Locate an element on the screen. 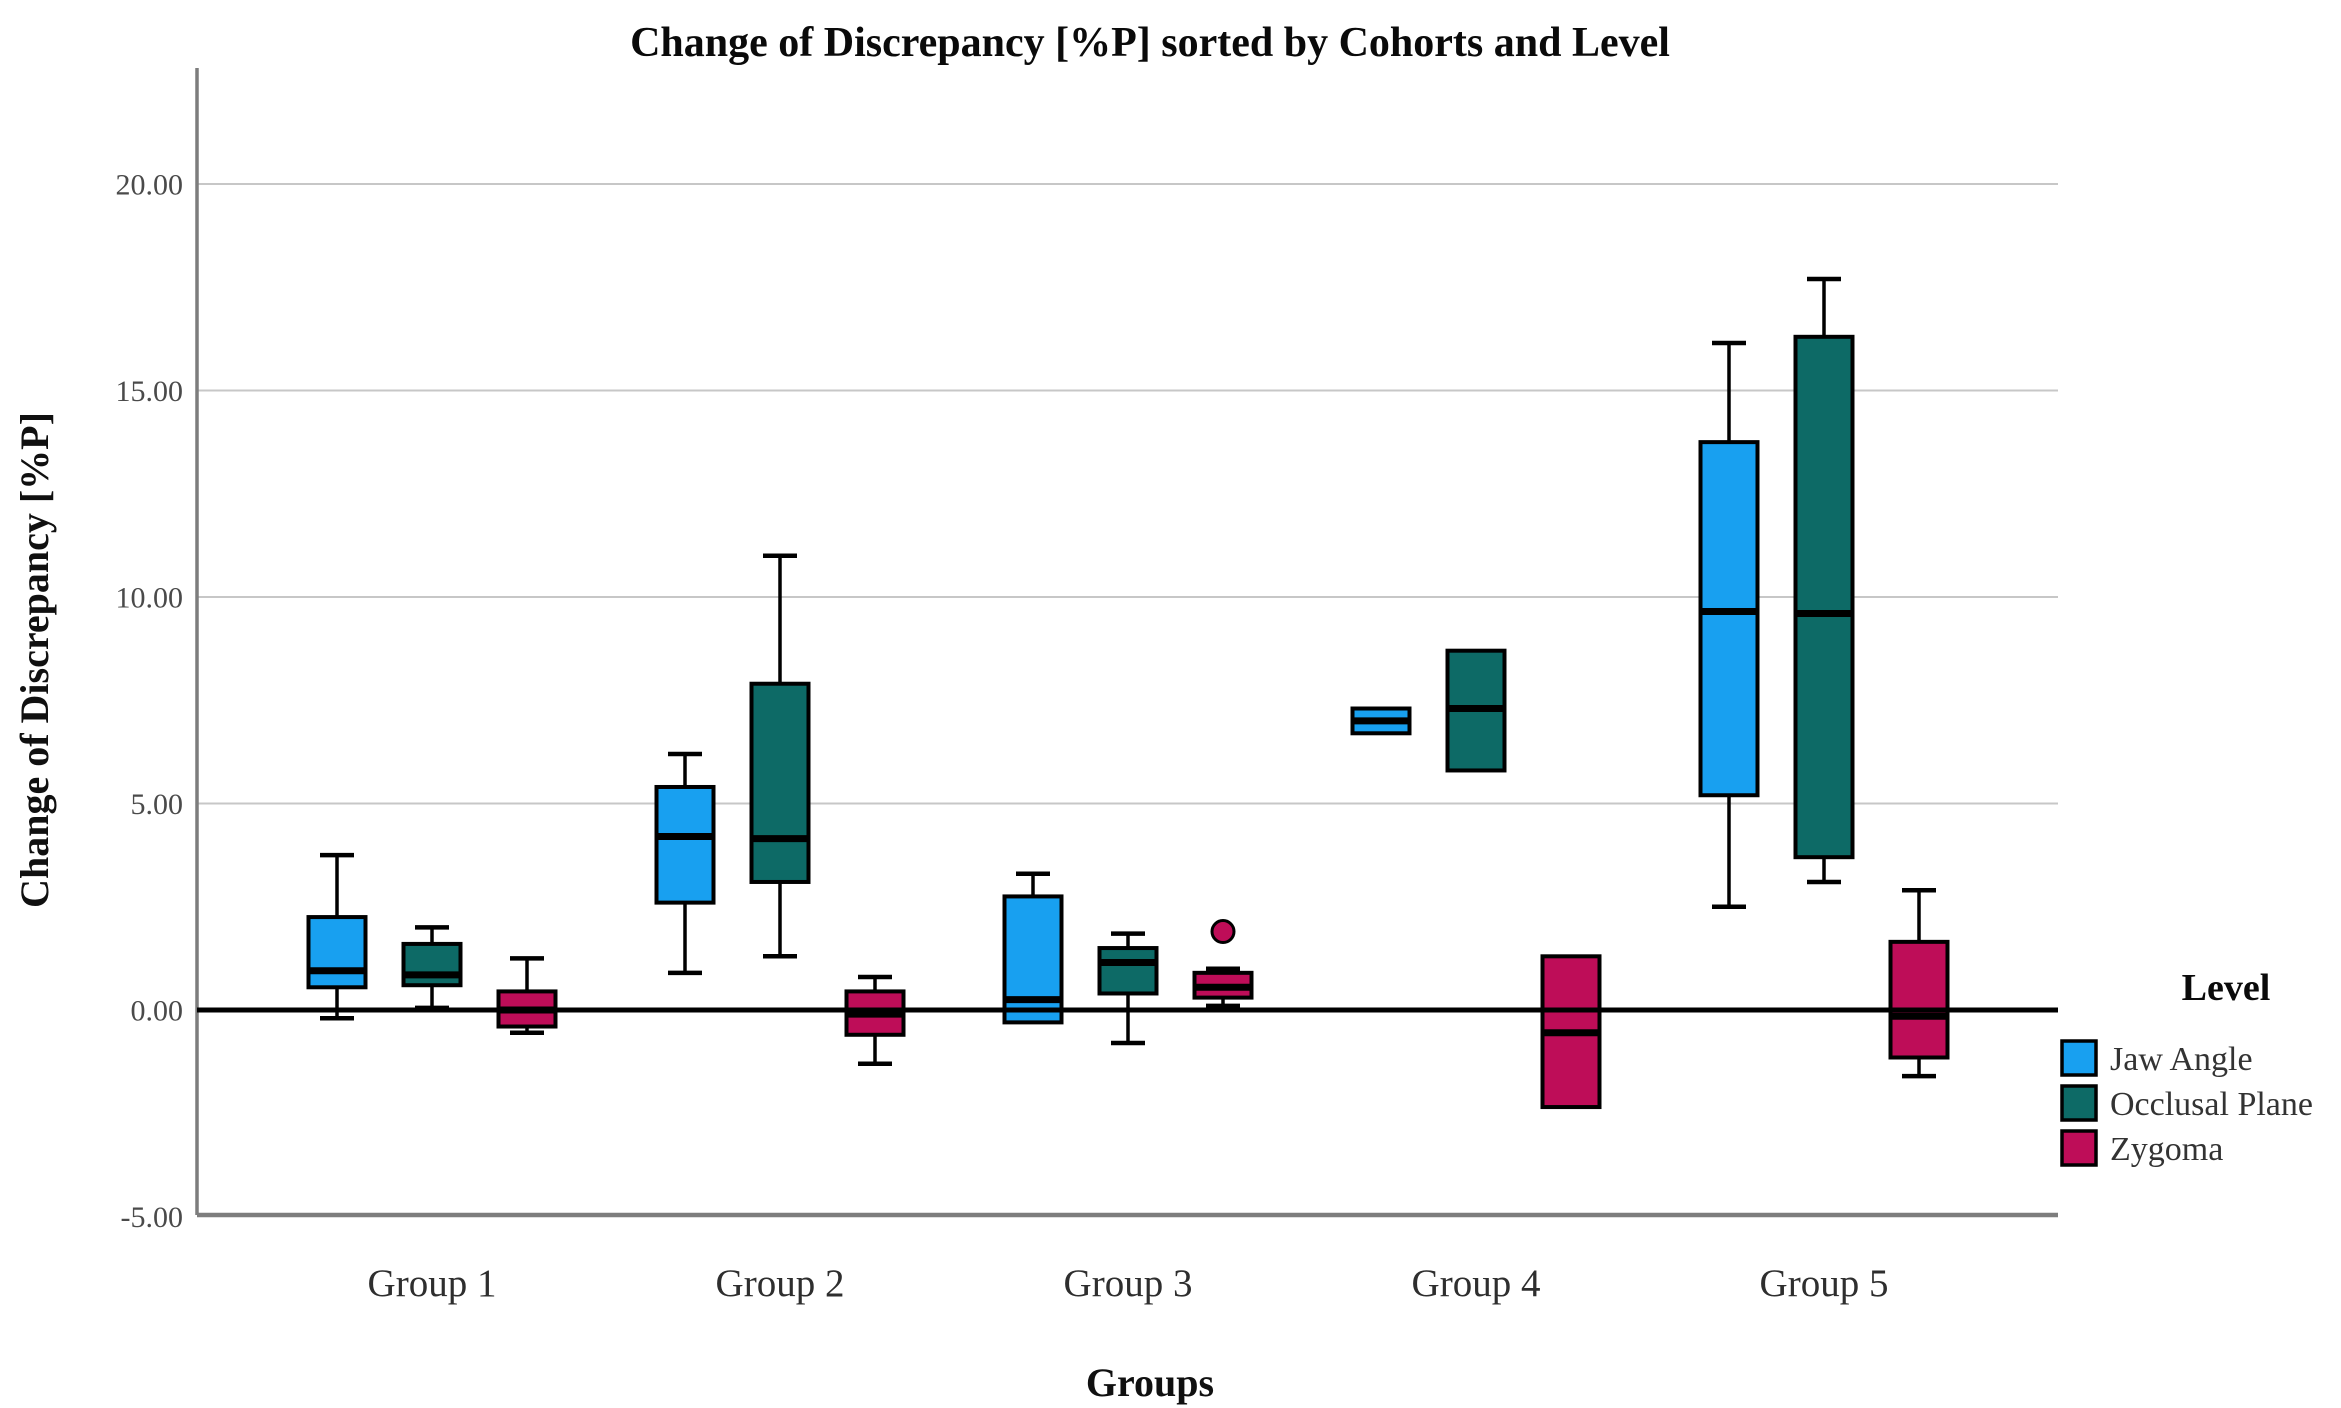 Image resolution: width=2341 pixels, height=1408 pixels. legend-label-zygoma: Zygoma is located at coordinates (2166, 1149).